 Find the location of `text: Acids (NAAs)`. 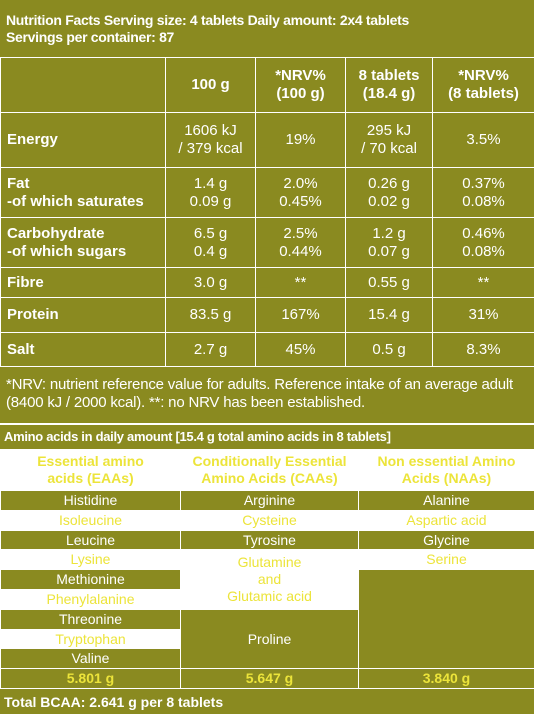

text: Acids (NAAs) is located at coordinates (446, 477).